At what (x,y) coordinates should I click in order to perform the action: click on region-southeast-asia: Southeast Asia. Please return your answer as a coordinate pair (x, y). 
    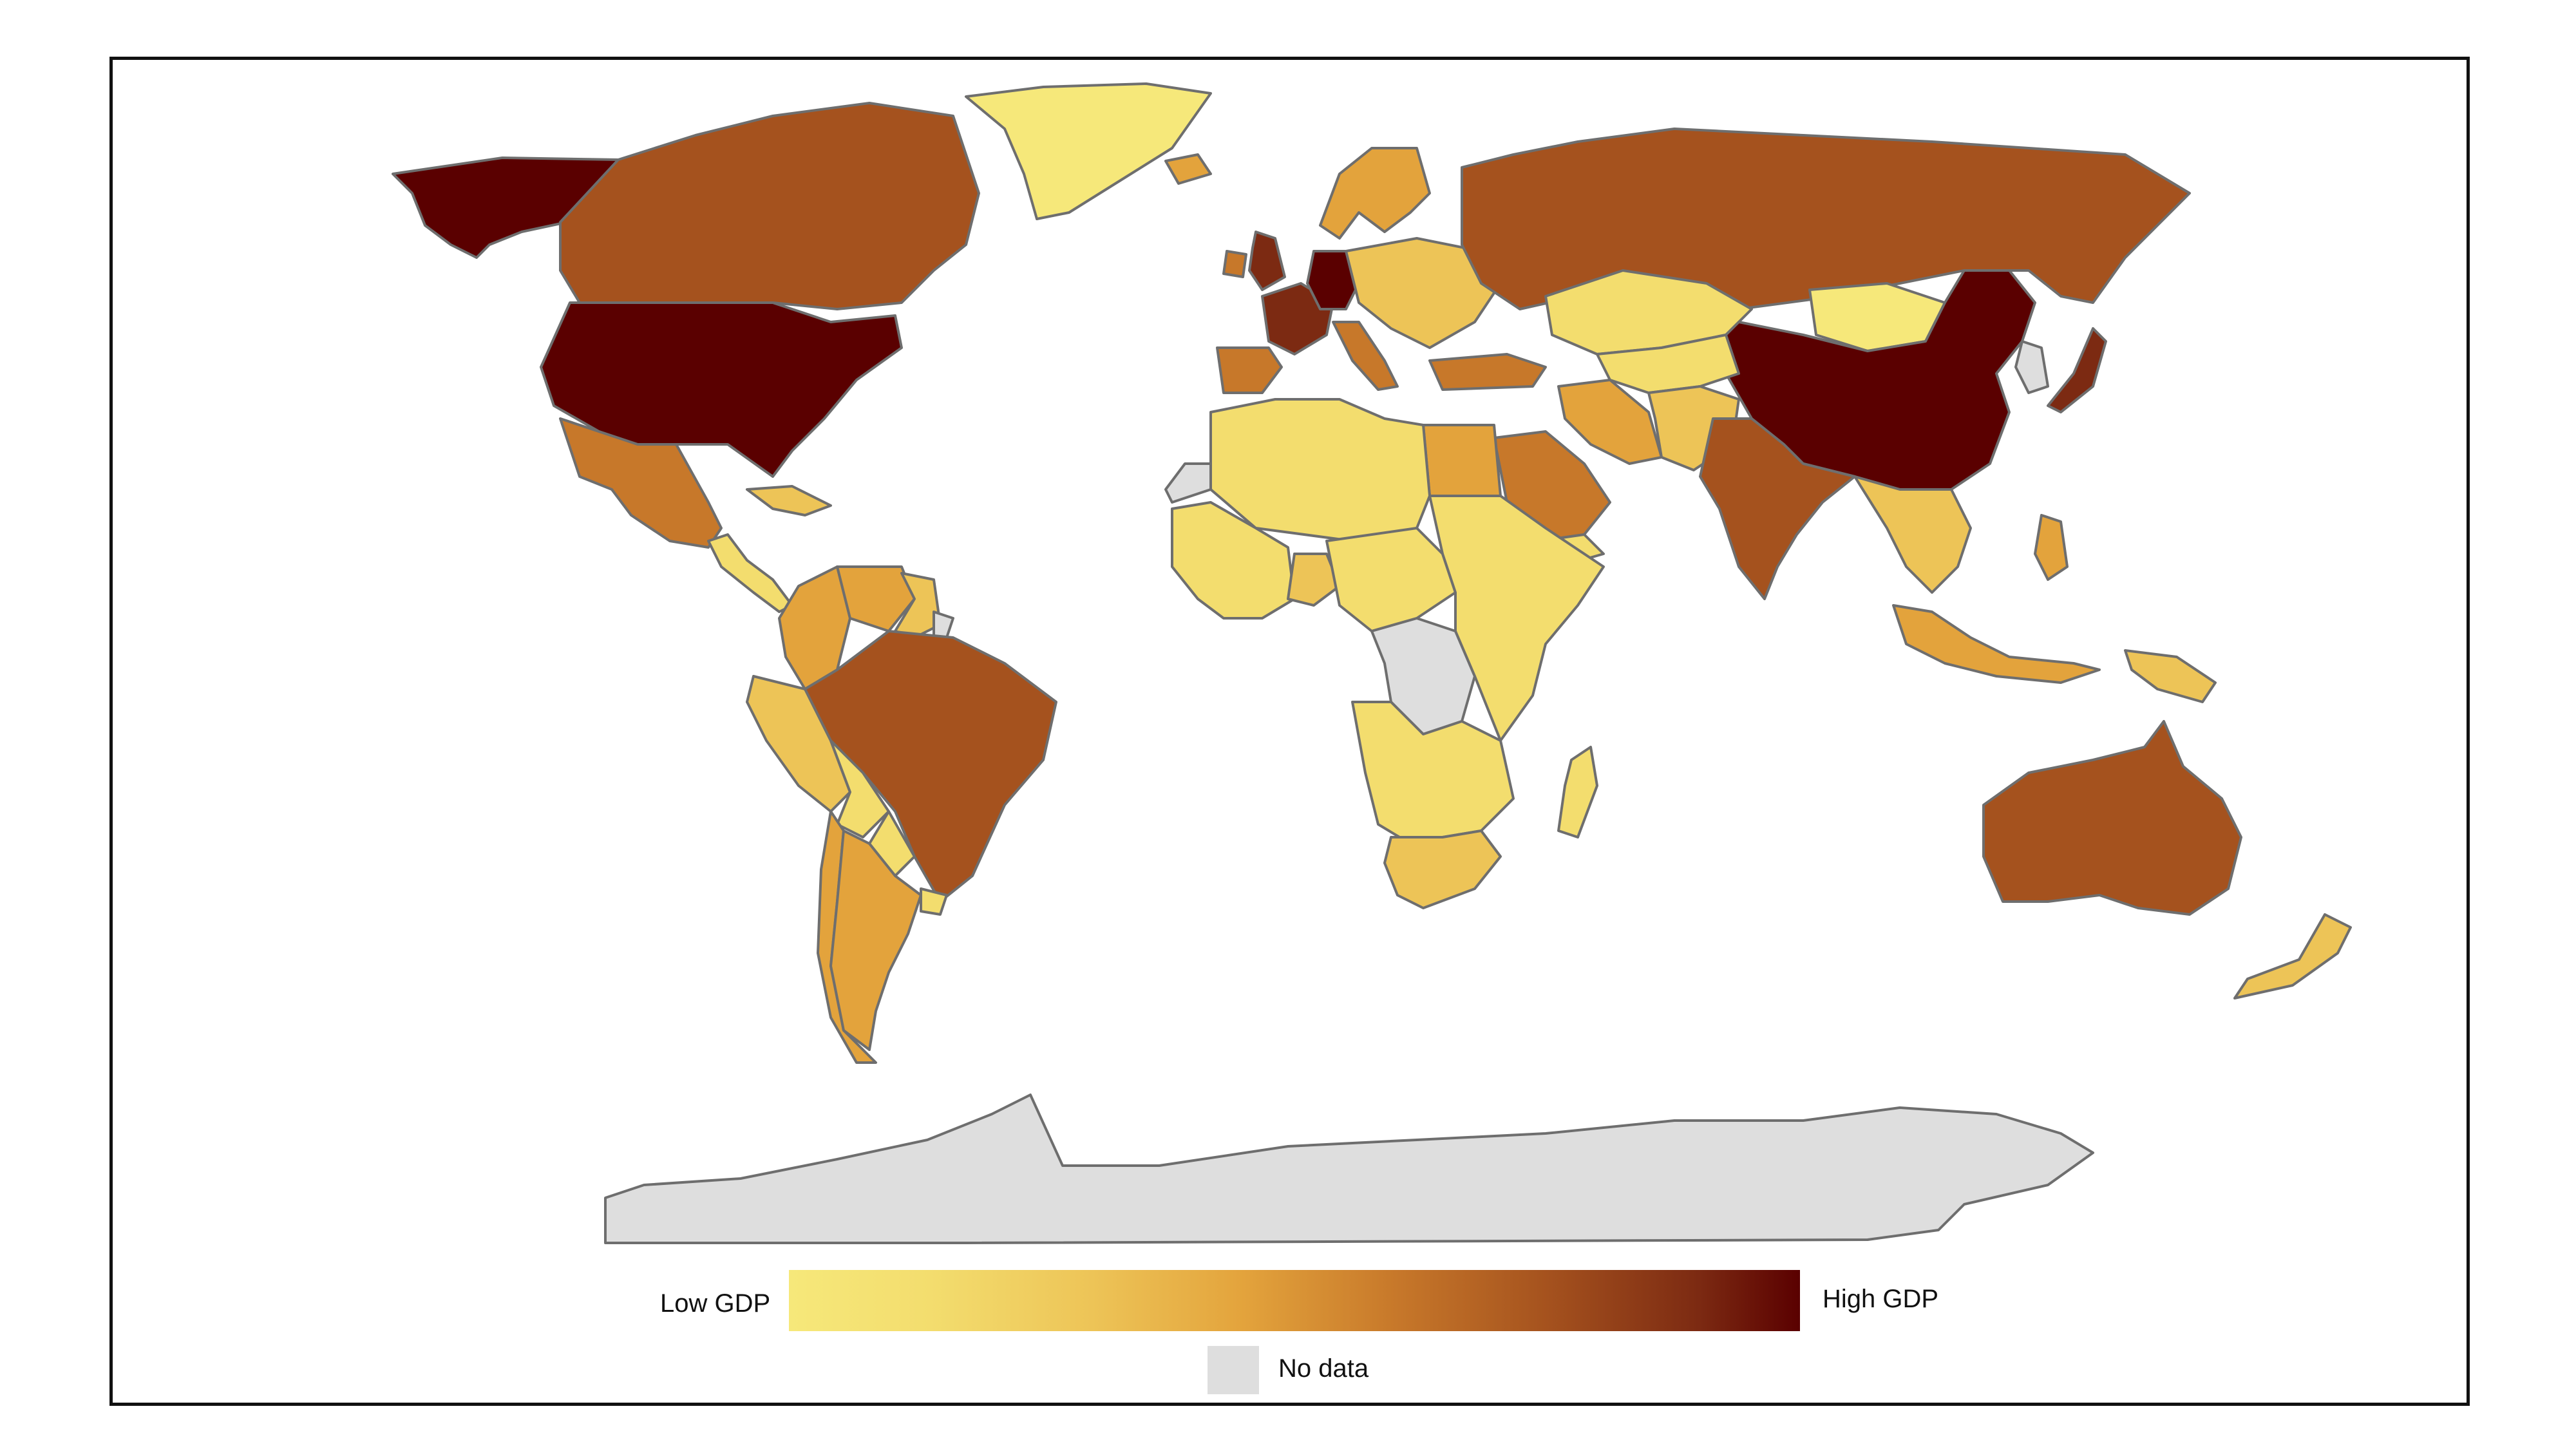
    Looking at the image, I should click on (1913, 534).